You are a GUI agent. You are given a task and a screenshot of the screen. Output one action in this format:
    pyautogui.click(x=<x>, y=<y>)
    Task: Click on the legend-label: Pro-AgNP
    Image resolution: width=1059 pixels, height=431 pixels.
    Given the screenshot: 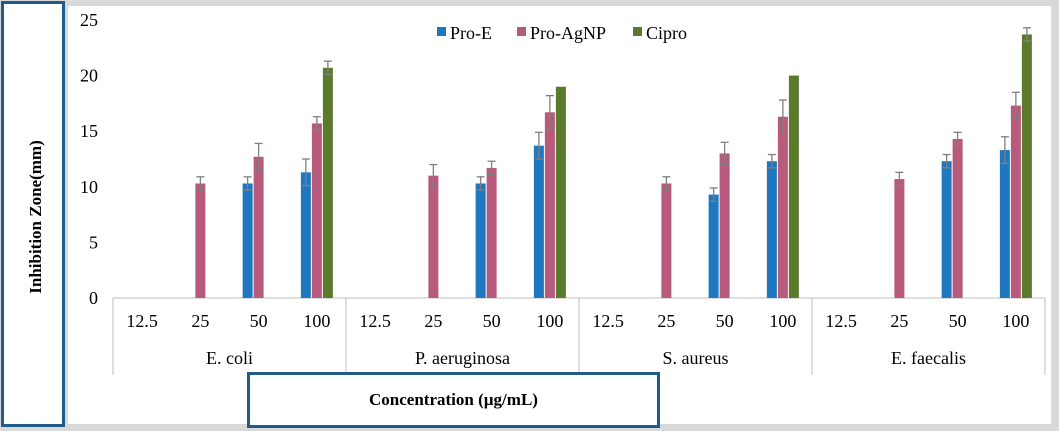 What is the action you would take?
    pyautogui.click(x=568, y=33)
    